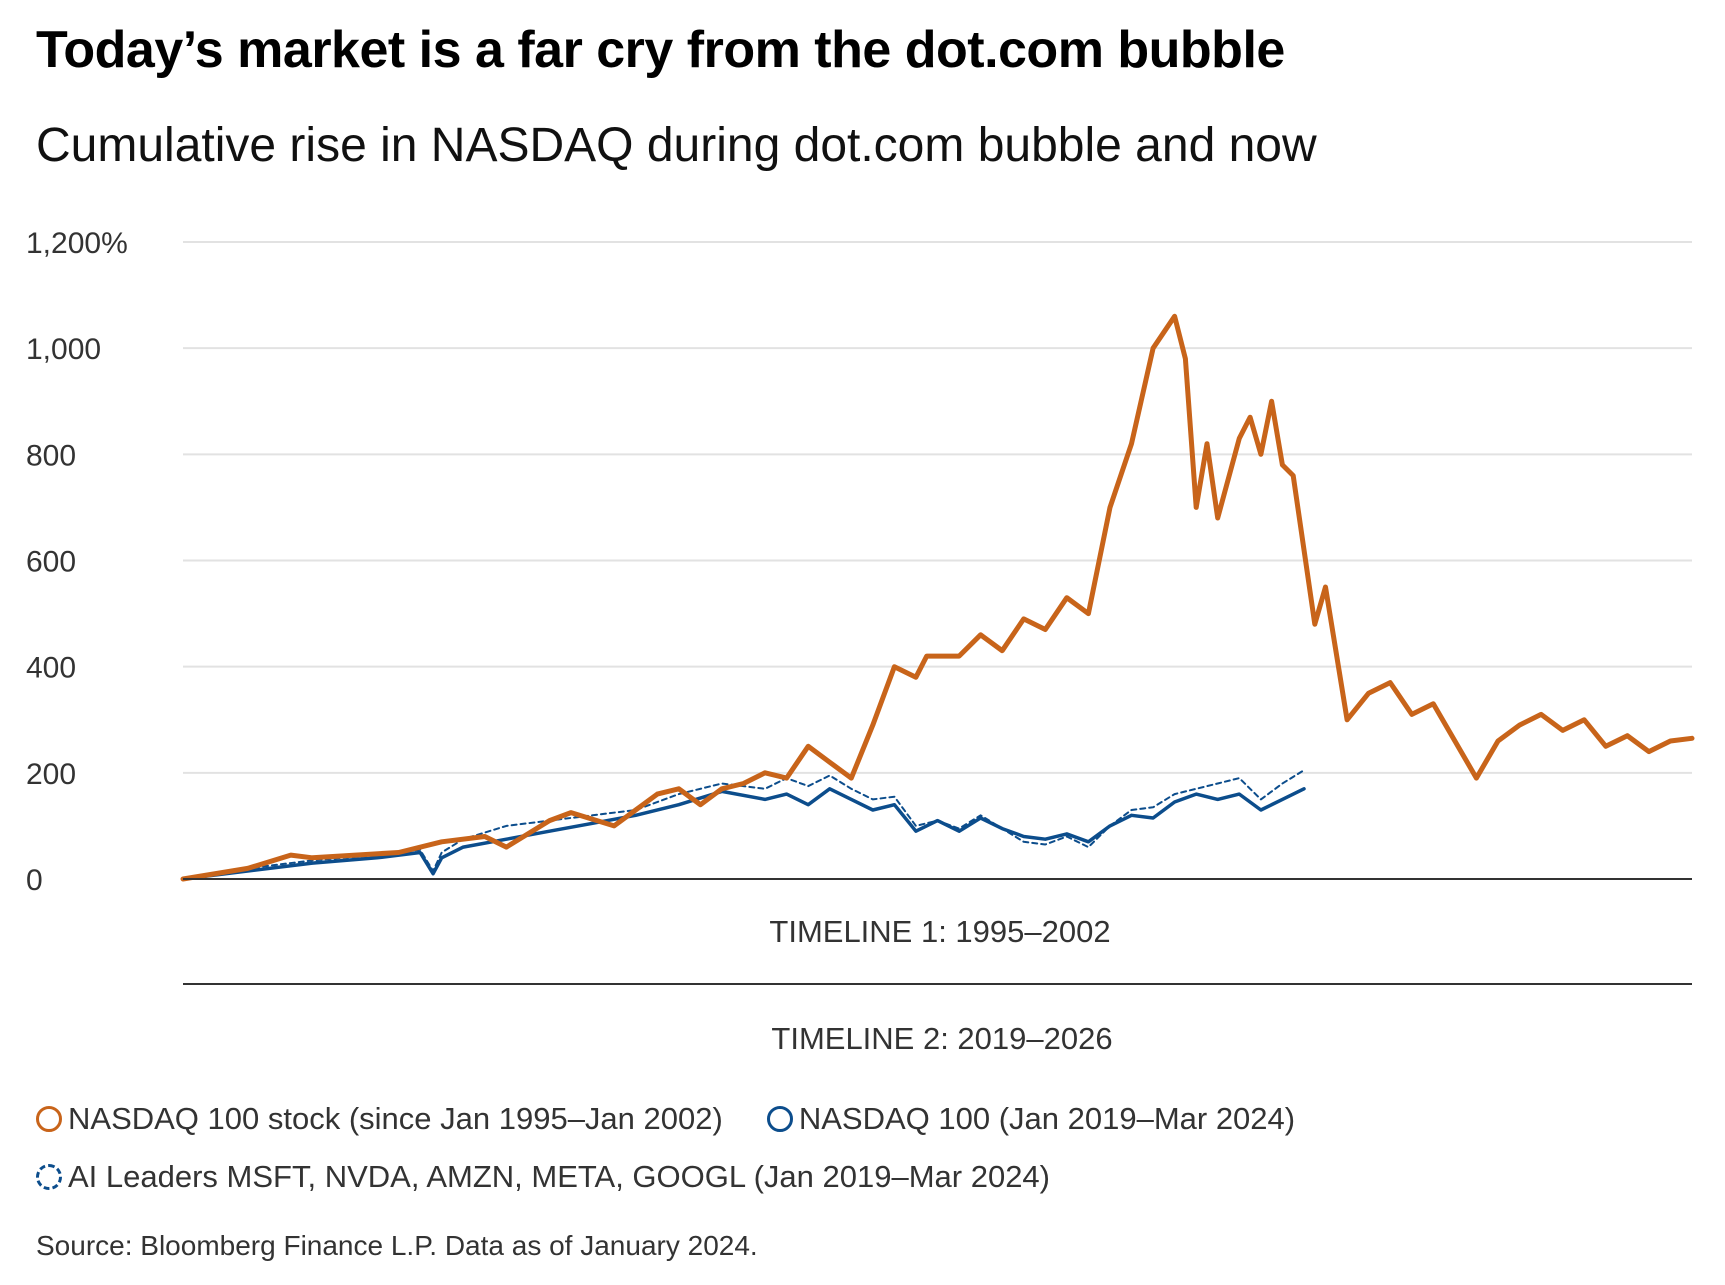 This screenshot has height=1285, width=1725. Describe the element at coordinates (1047, 1118) in the screenshot. I see `legend-label-nasdaq-2019: NASDAQ 100 (Jan 2019–Mar 2024)` at that location.